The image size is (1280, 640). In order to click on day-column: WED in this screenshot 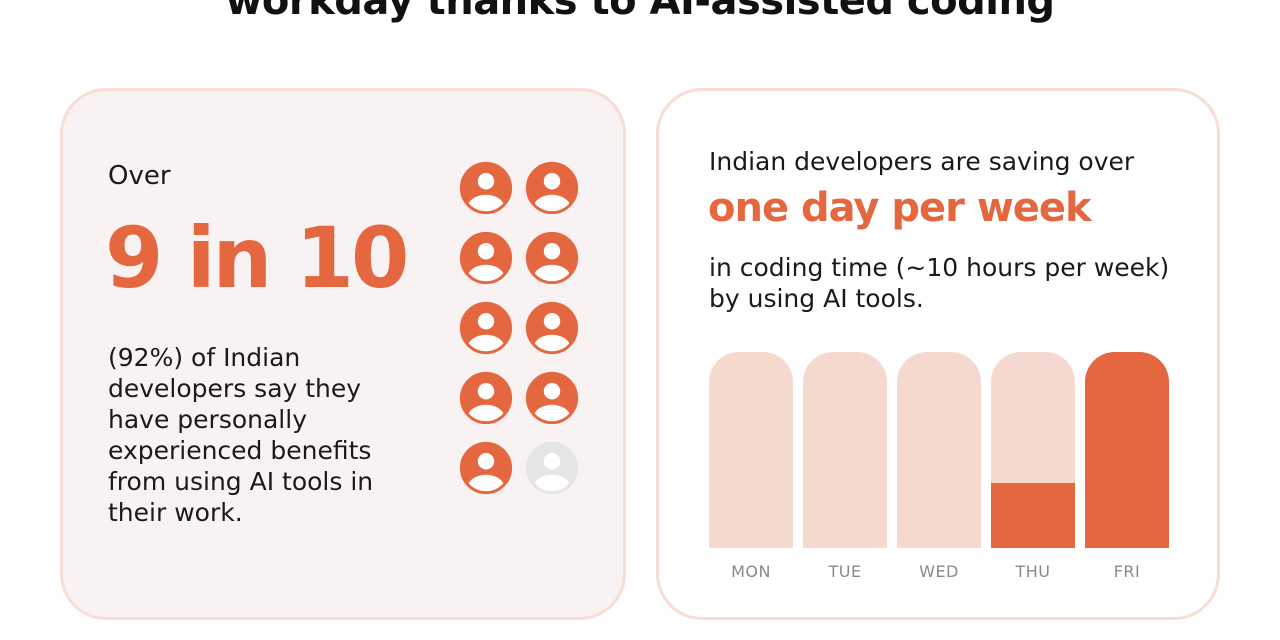, I will do `click(939, 466)`.